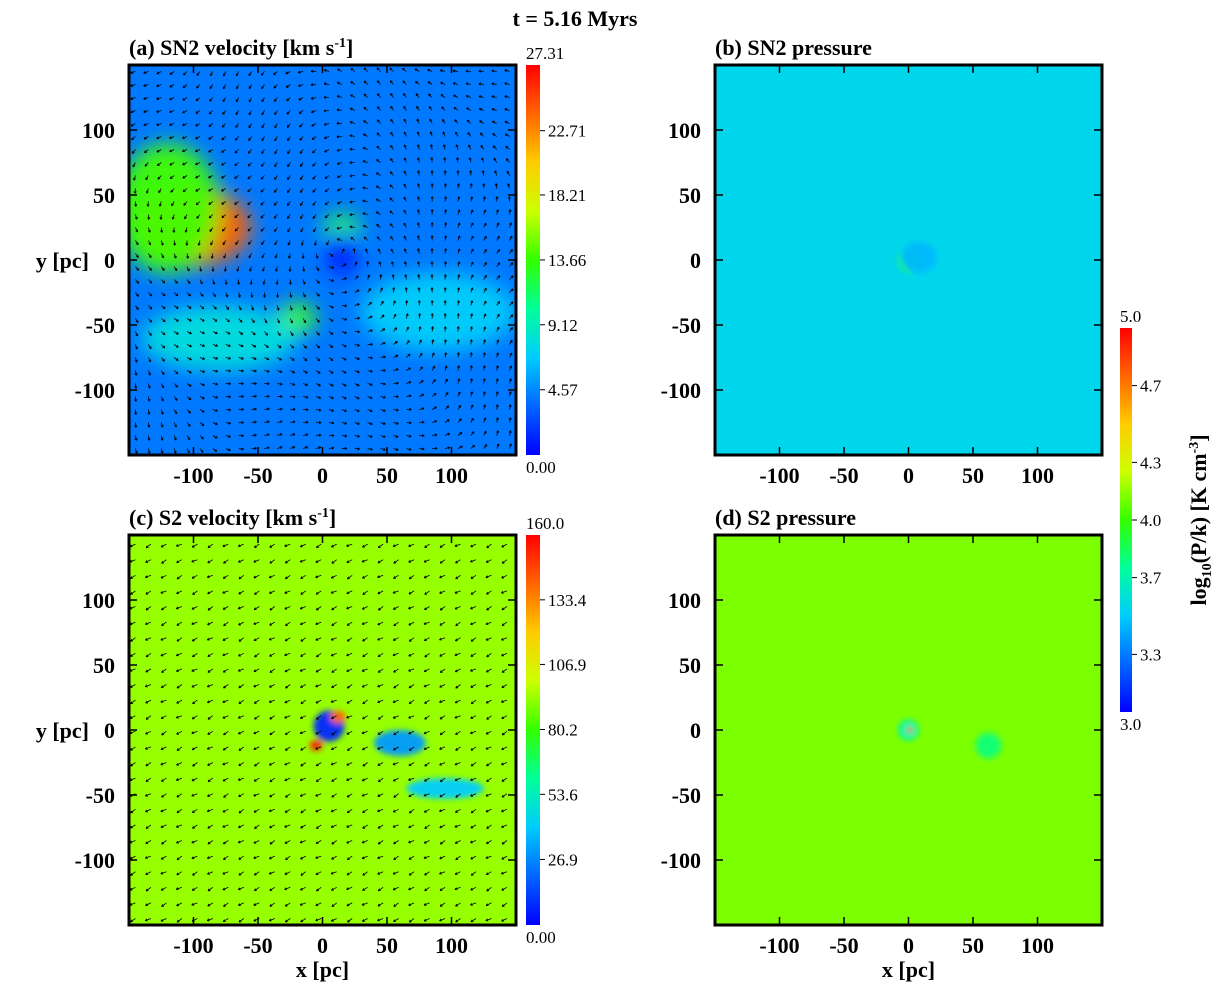 The image size is (1221, 983). I want to click on colorbar-tick-label: 4.3, so click(1150, 462).